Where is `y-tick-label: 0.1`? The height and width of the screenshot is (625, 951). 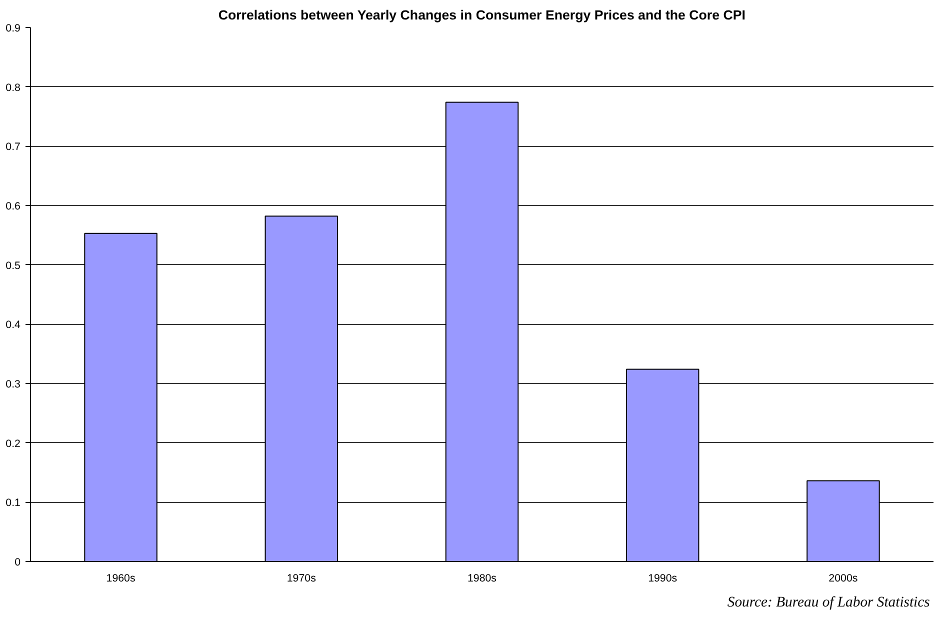
y-tick-label: 0.1 is located at coordinates (13, 503).